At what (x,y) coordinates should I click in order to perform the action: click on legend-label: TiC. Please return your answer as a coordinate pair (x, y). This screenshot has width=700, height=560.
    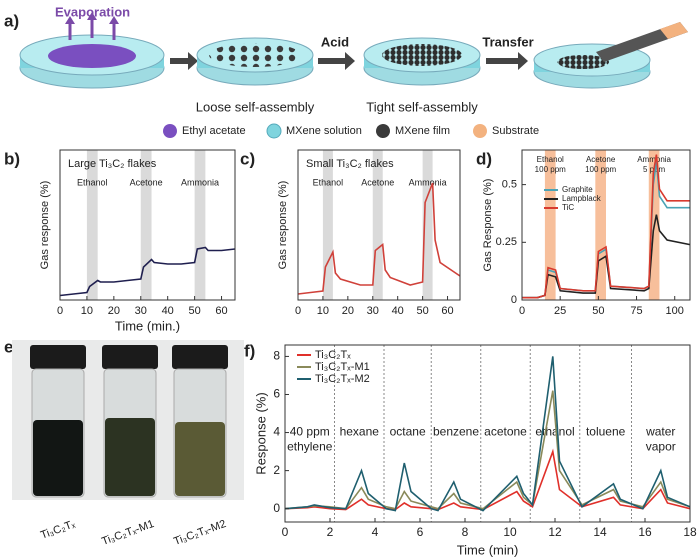
    Looking at the image, I should click on (568, 207).